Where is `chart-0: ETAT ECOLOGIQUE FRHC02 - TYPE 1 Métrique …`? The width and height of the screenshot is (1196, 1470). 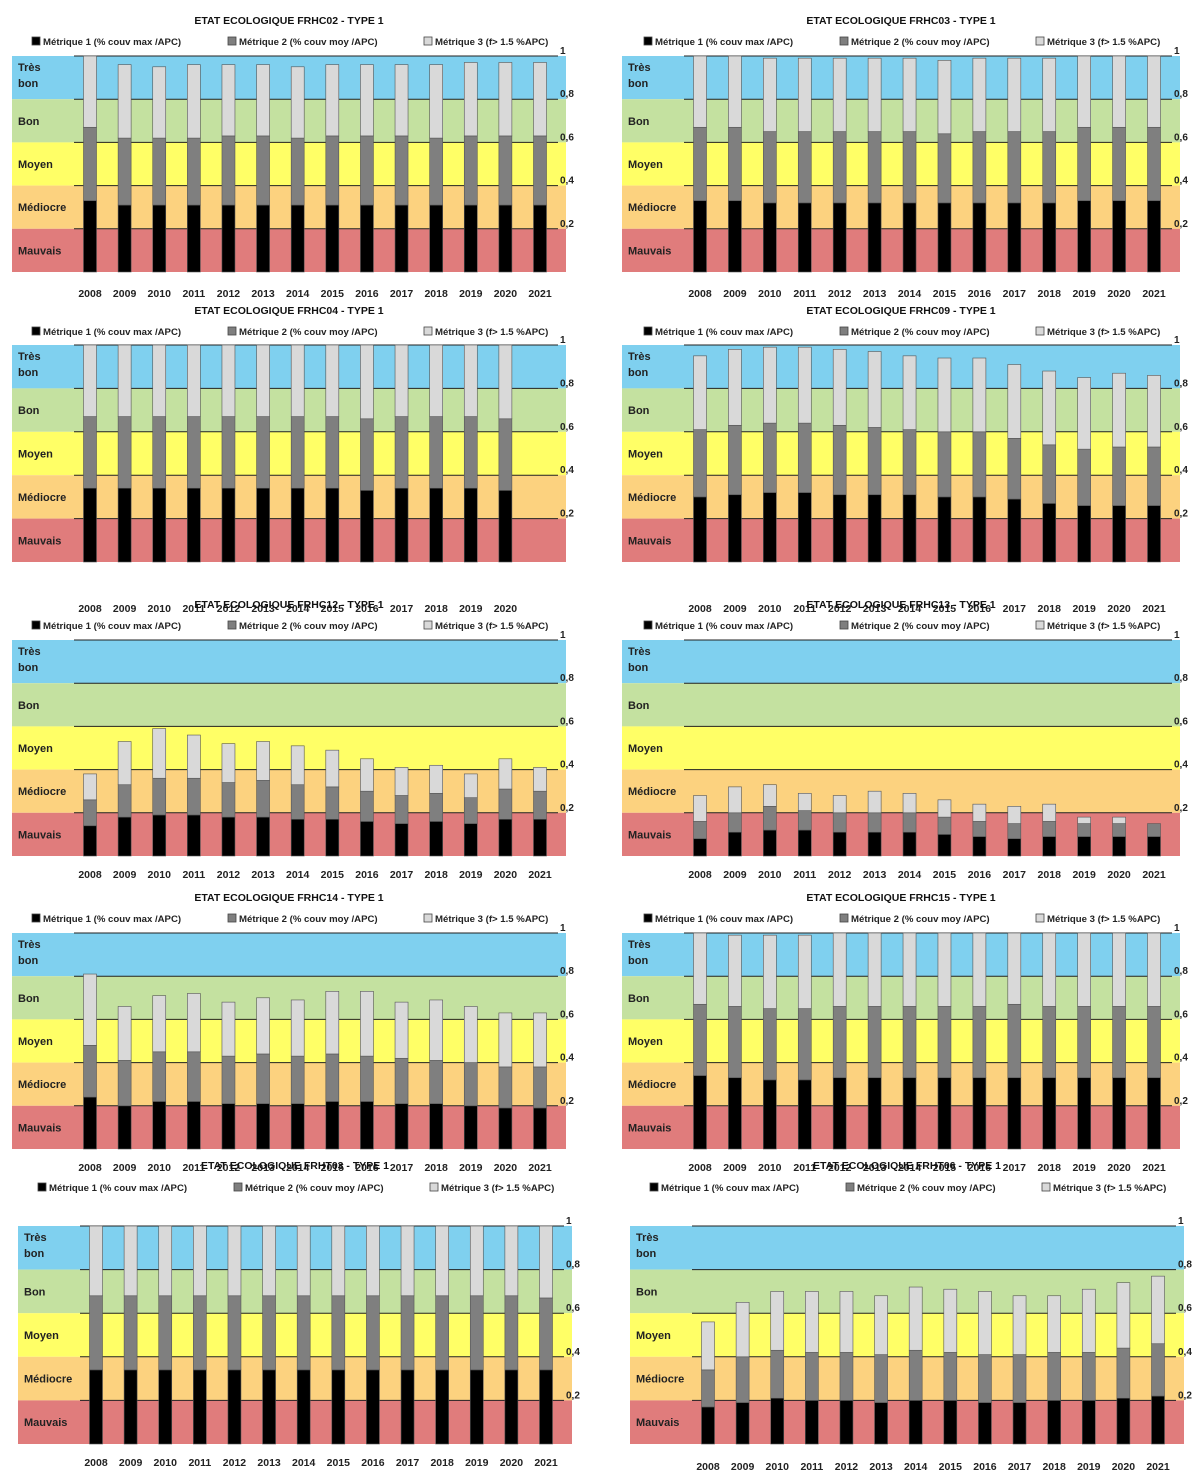 chart-0: ETAT ECOLOGIQUE FRHC02 - TYPE 1 Métrique … is located at coordinates (293, 157).